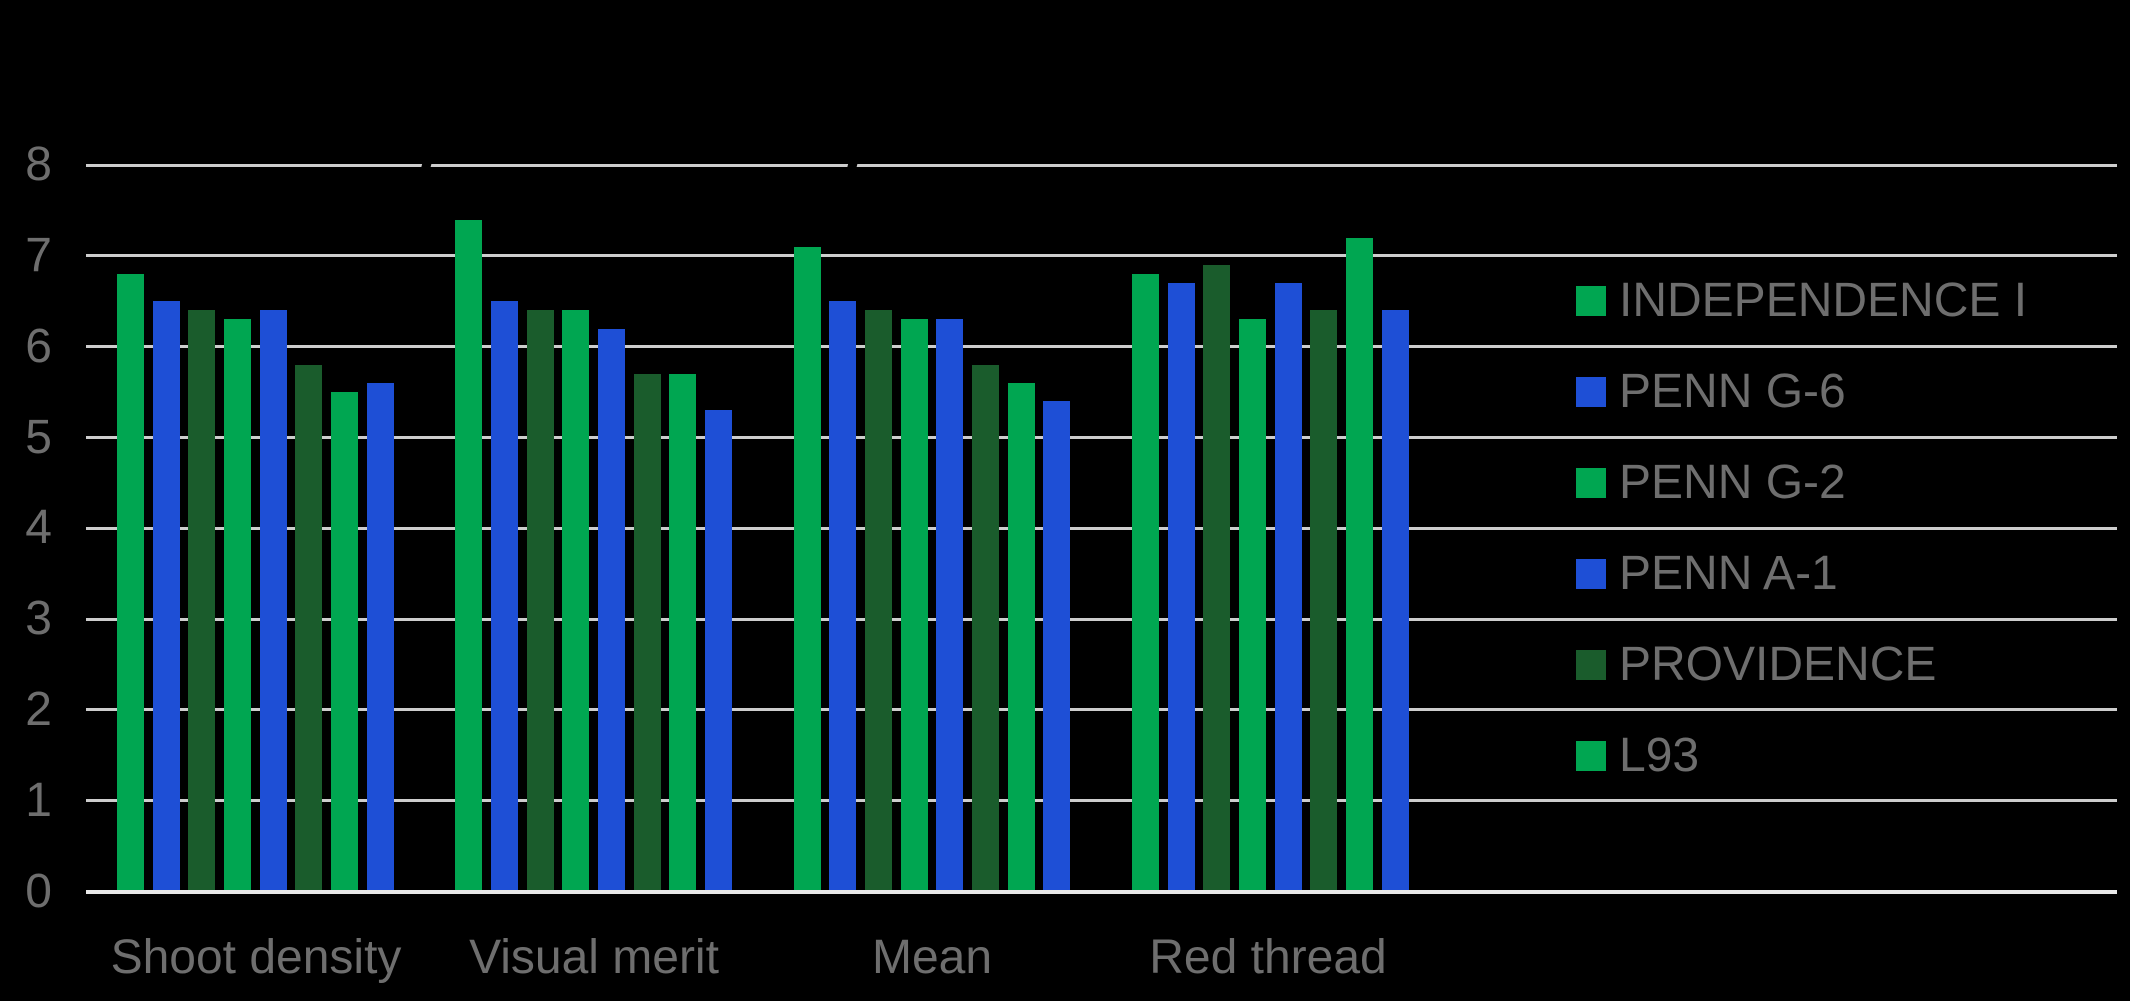 Image resolution: width=2130 pixels, height=1001 pixels. I want to click on y-axis-label: 3, so click(38, 619).